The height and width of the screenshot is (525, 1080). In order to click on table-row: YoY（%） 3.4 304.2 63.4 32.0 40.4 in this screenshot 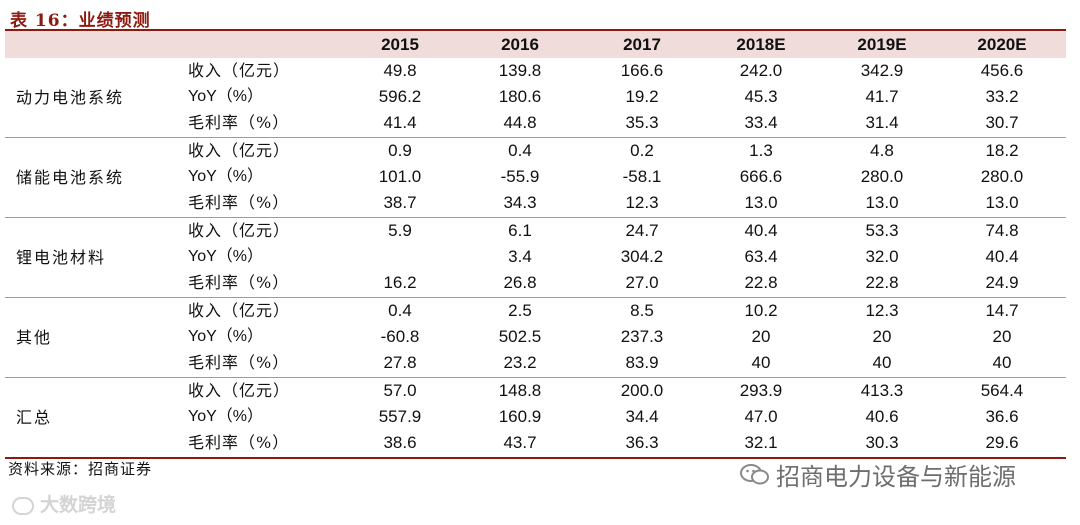, I will do `click(535, 257)`.